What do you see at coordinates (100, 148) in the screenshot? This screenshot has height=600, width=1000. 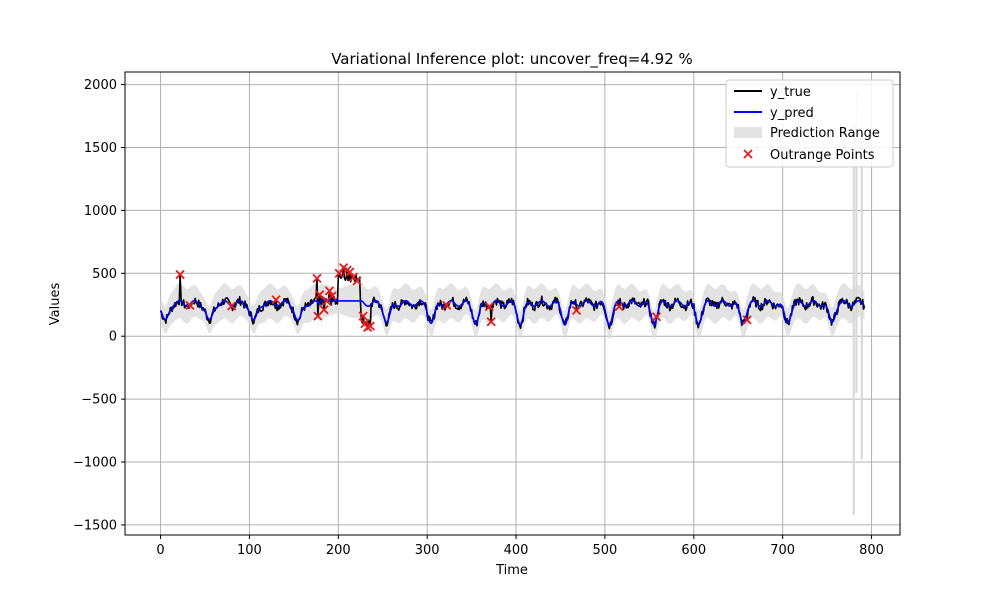 I see `y-tick-label: 1500` at bounding box center [100, 148].